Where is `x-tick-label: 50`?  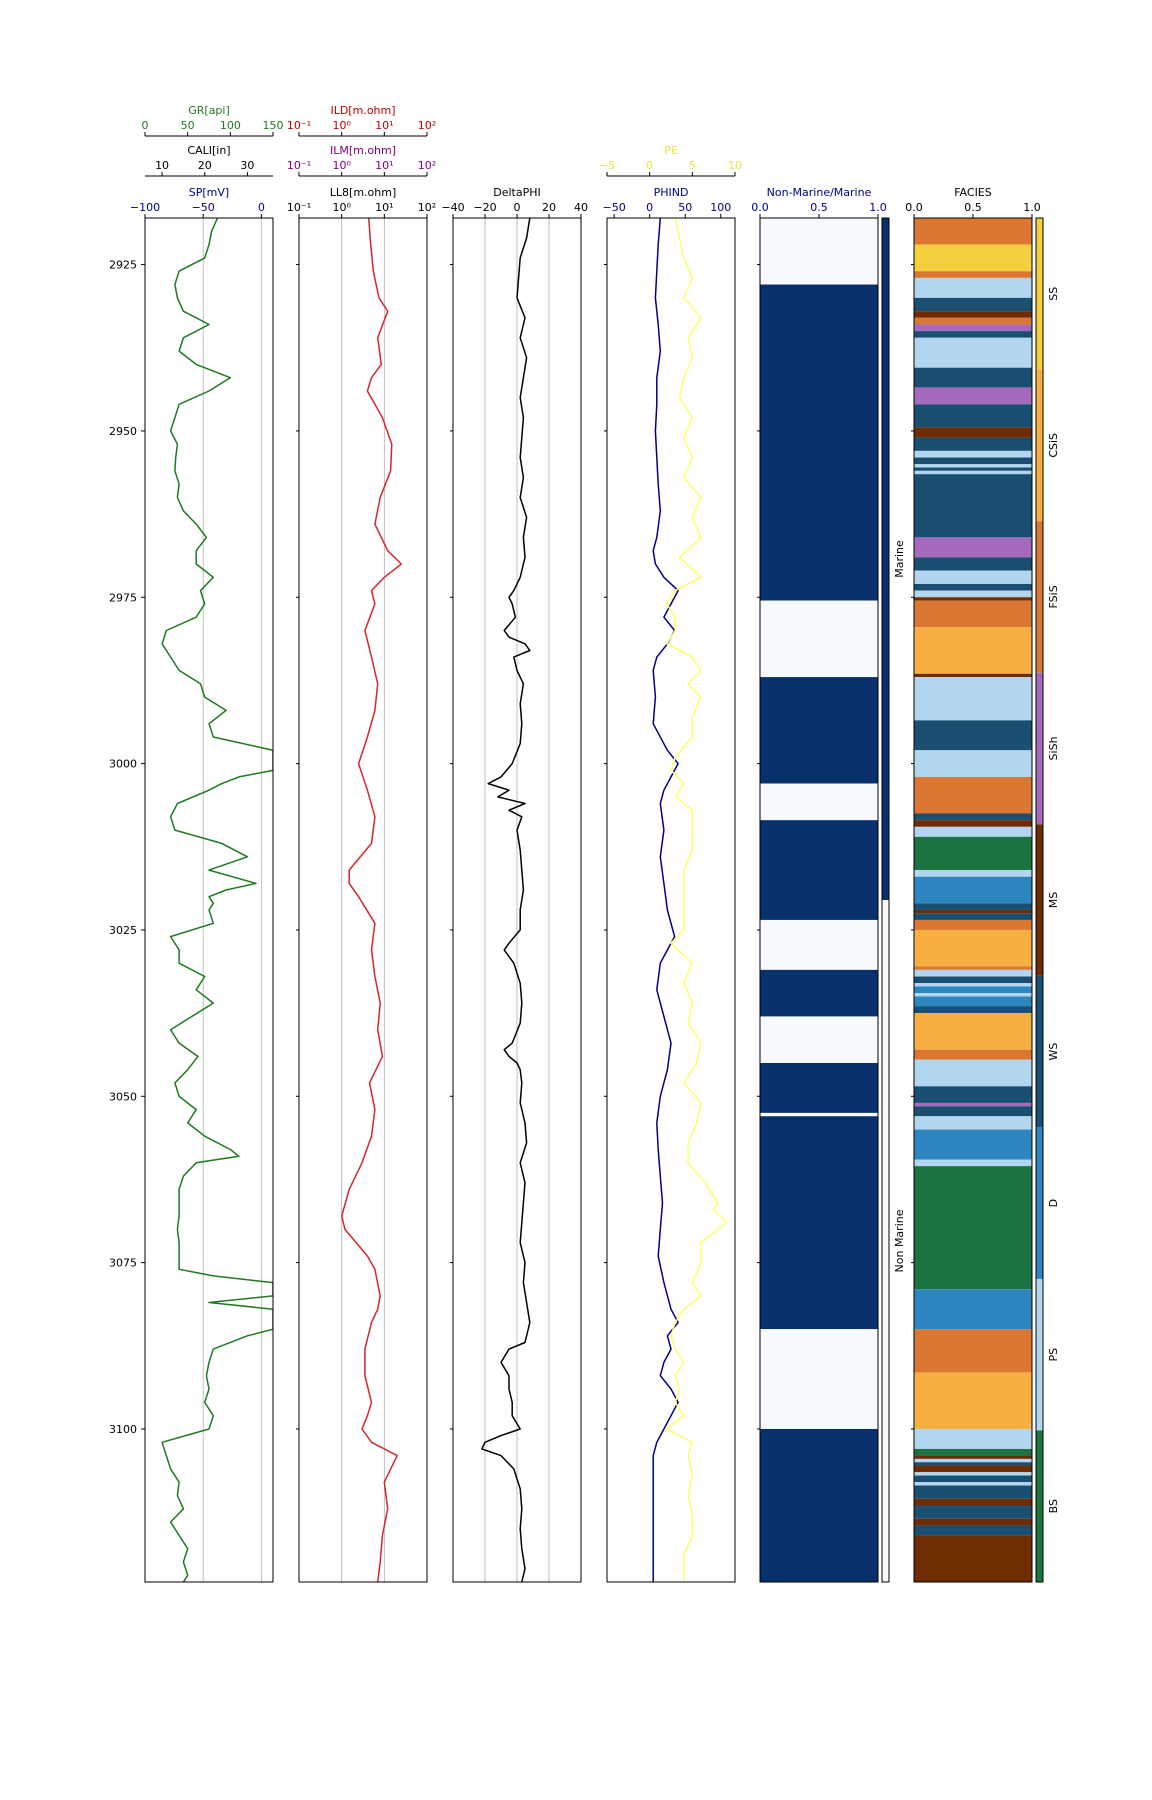
x-tick-label: 50 is located at coordinates (685, 207).